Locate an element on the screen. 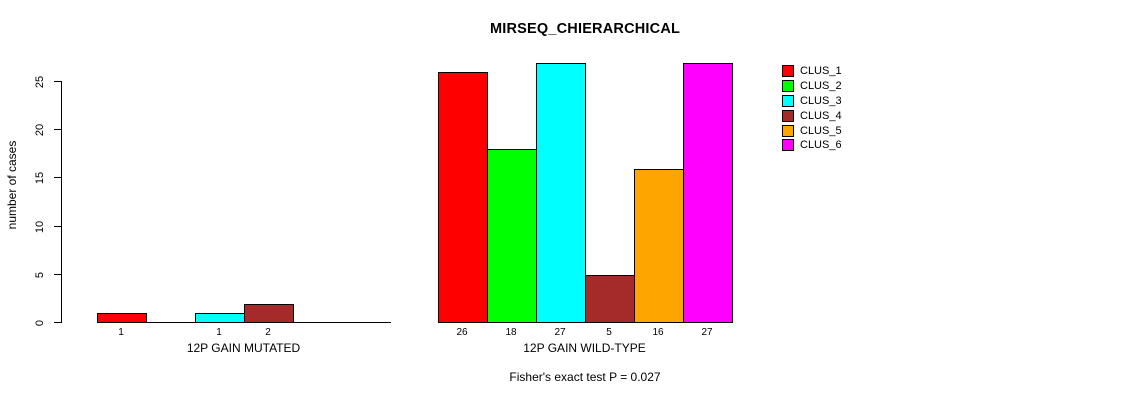 This screenshot has height=400, width=1140. bar-clus_4-mutated is located at coordinates (268, 313).